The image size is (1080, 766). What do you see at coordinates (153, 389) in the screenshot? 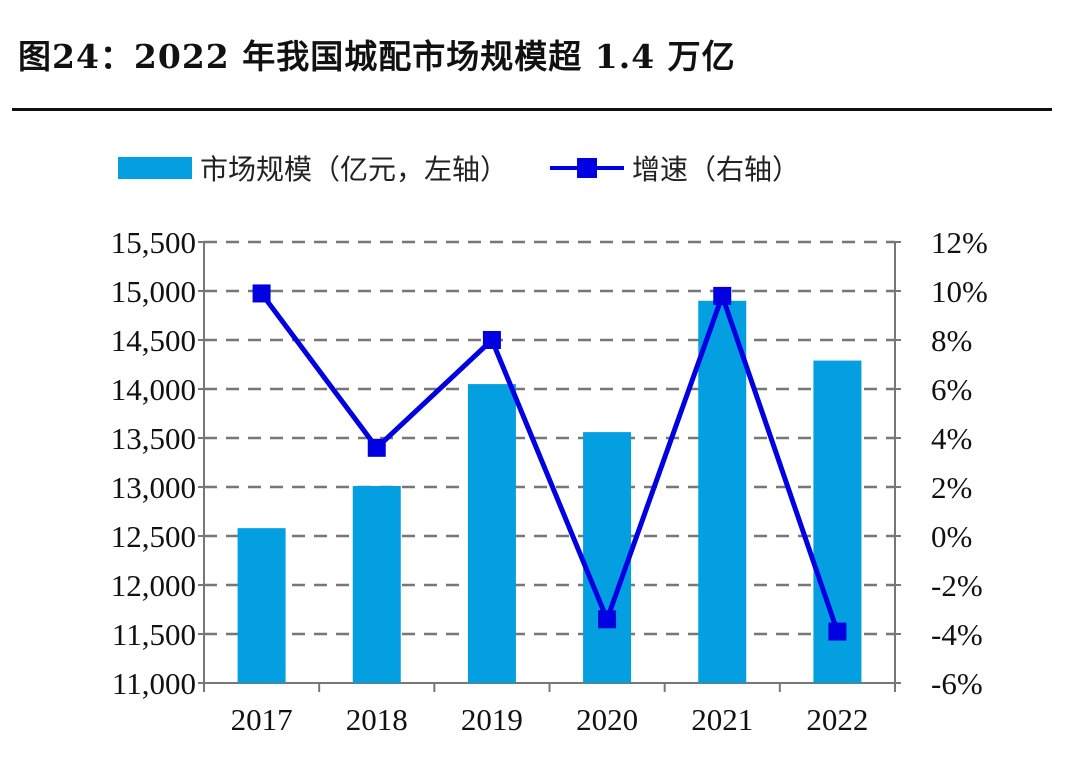
I see `left-tick-label: 14,000` at bounding box center [153, 389].